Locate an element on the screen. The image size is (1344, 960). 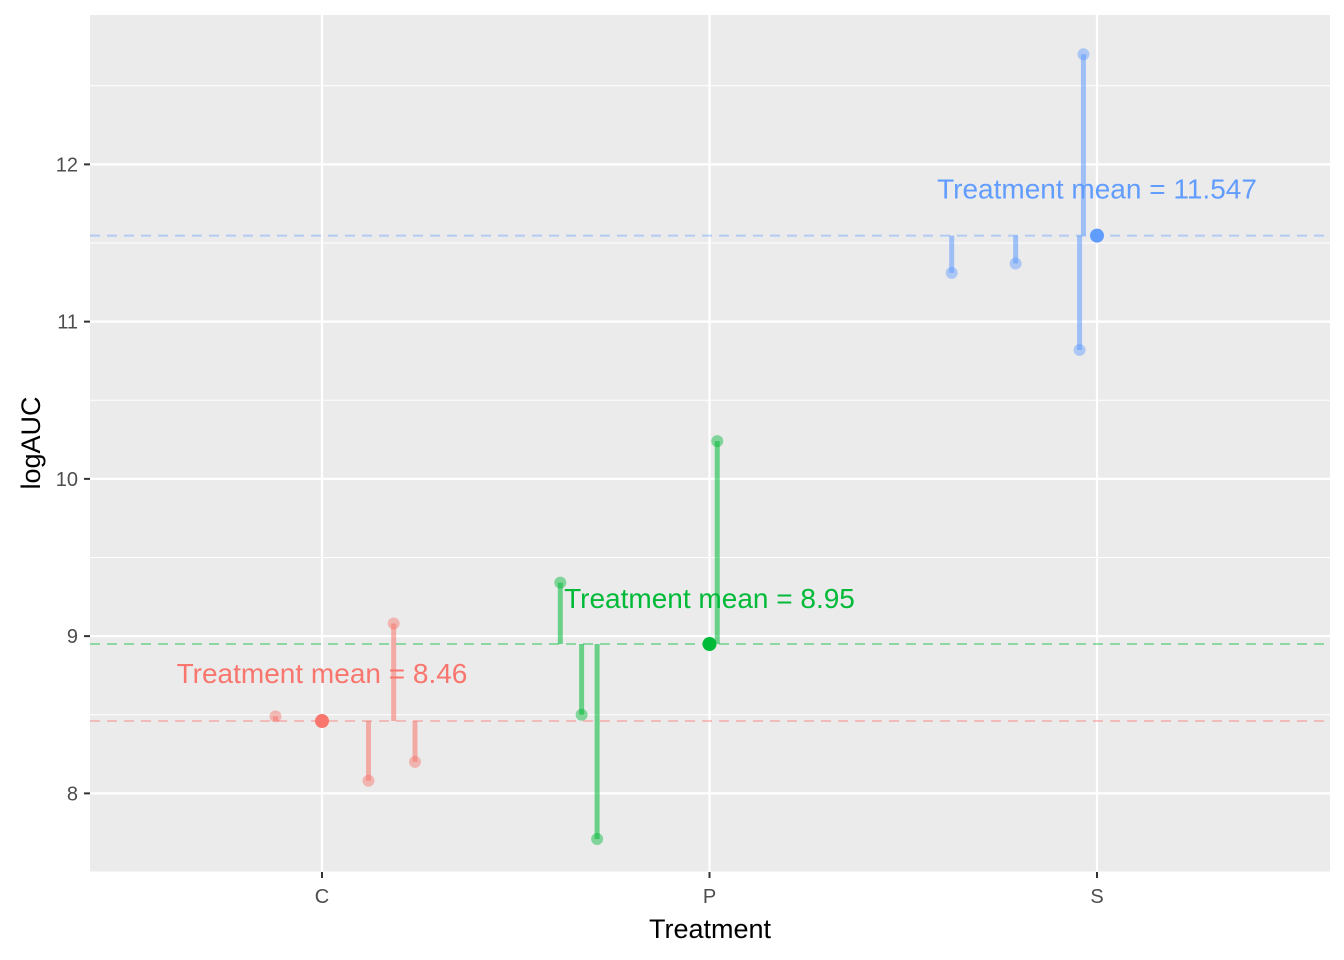
mean-point-s is located at coordinates (1097, 235).